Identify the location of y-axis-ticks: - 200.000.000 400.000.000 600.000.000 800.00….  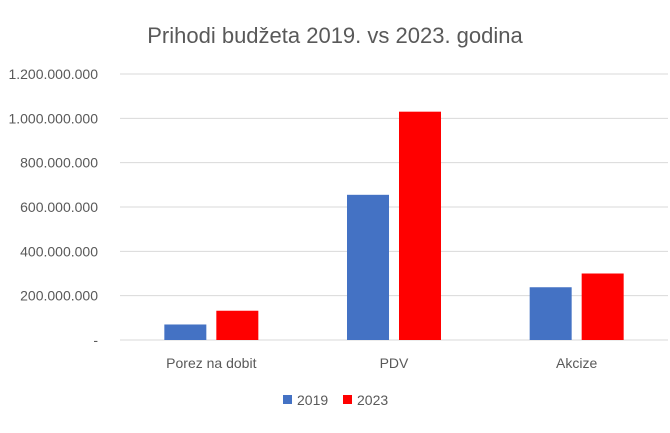
(53, 207).